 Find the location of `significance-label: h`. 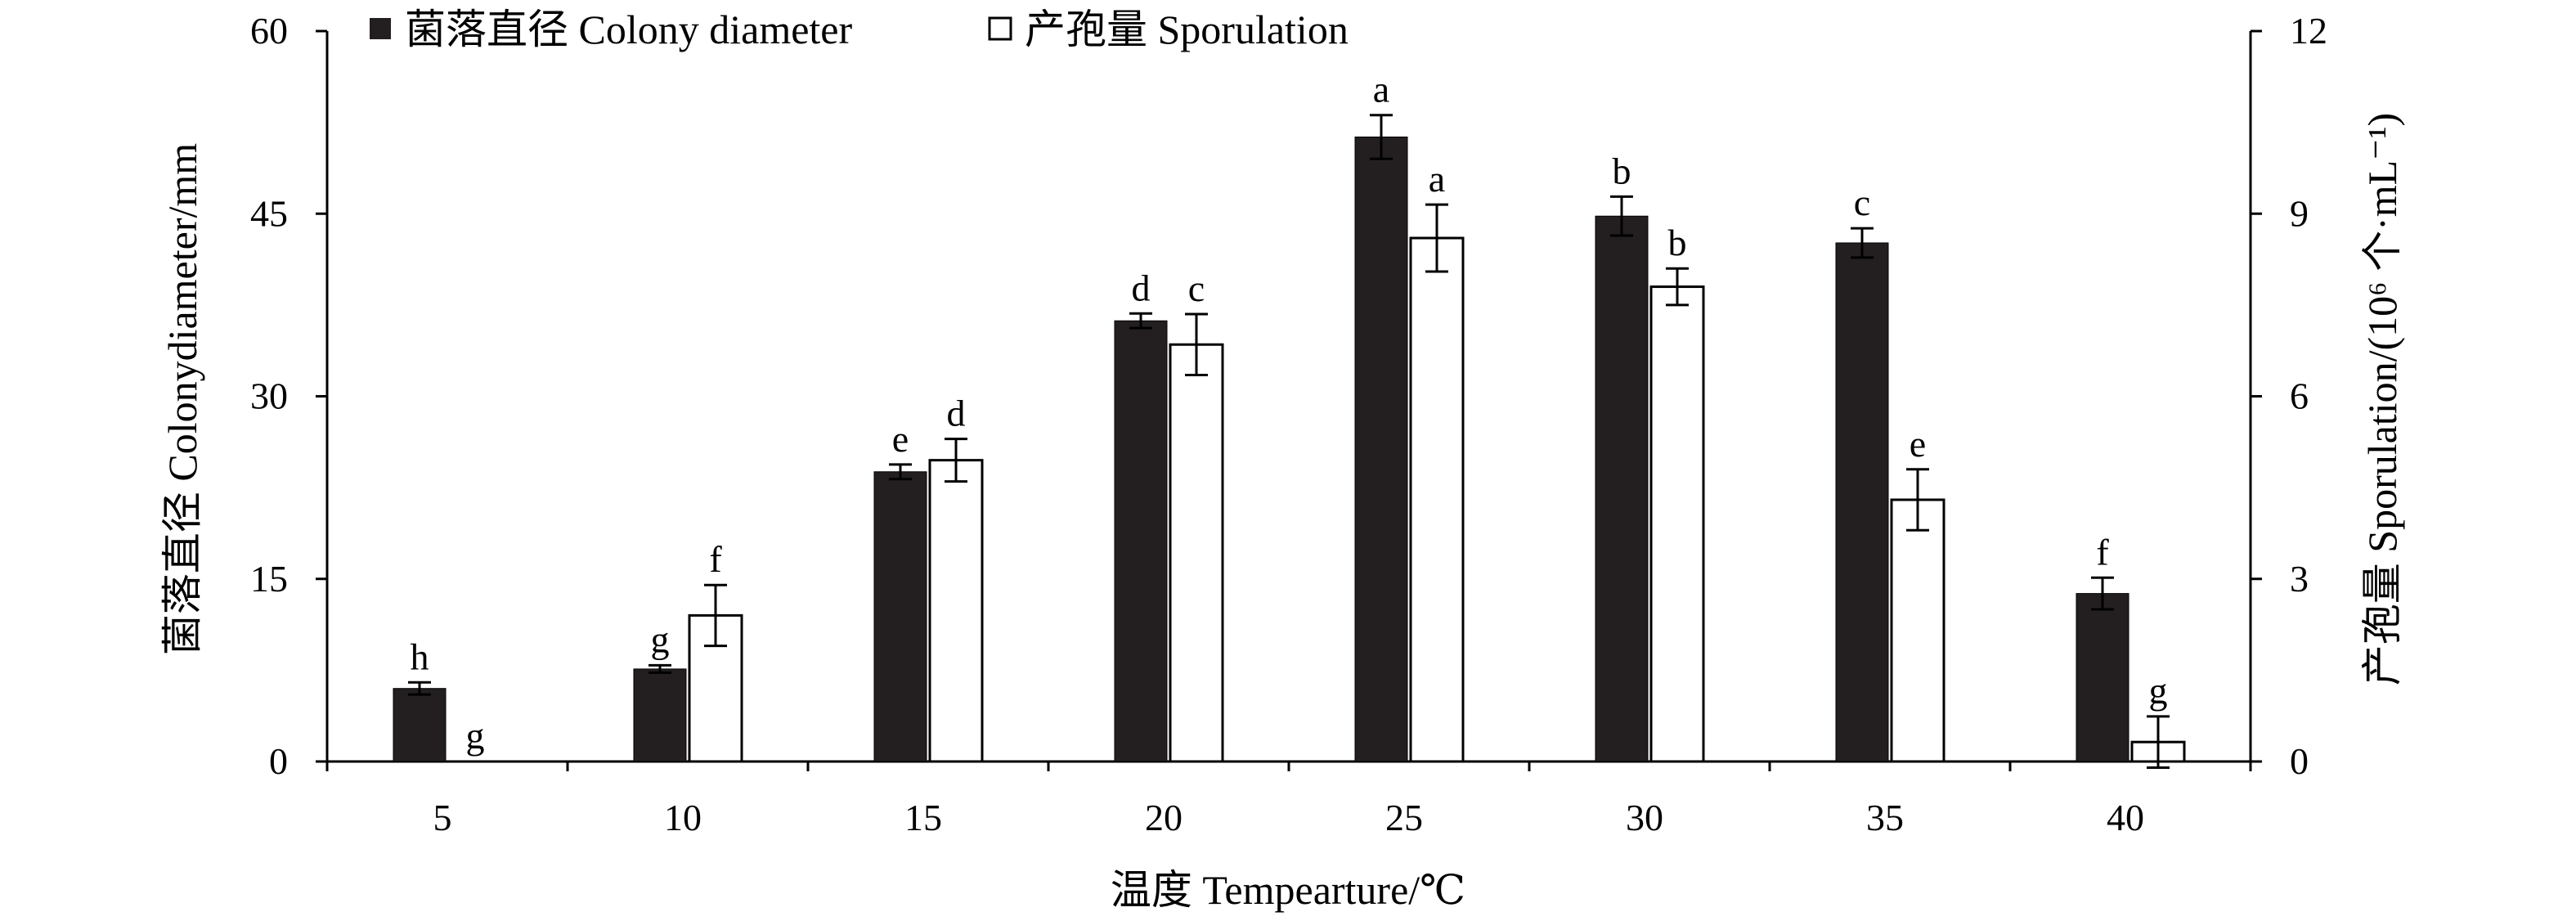

significance-label: h is located at coordinates (420, 656).